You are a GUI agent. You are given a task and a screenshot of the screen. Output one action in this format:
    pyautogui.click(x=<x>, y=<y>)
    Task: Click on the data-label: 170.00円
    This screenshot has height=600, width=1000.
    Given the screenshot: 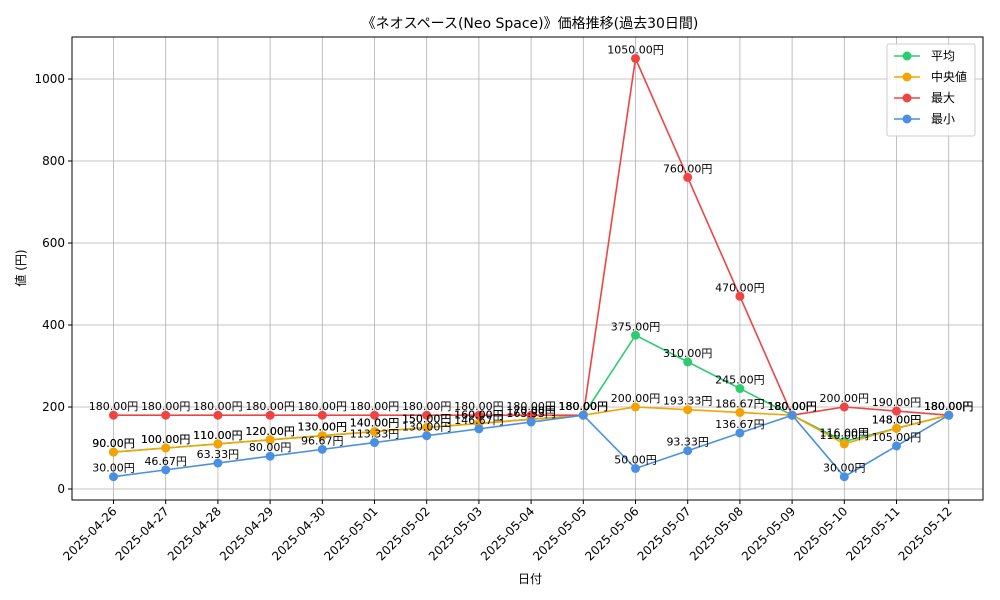 What is the action you would take?
    pyautogui.click(x=531, y=410)
    